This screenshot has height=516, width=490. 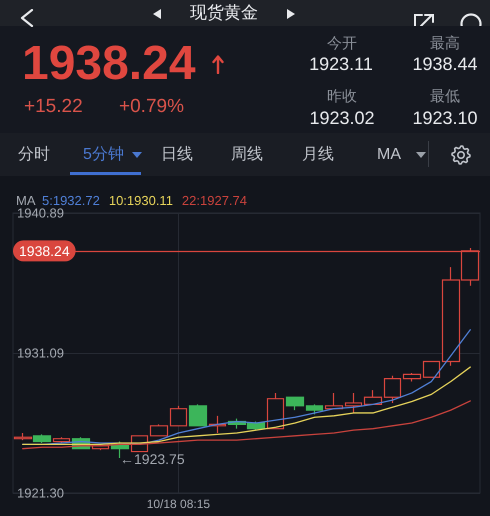 I want to click on x-tick-label: 10/18 08:15, so click(x=178, y=504).